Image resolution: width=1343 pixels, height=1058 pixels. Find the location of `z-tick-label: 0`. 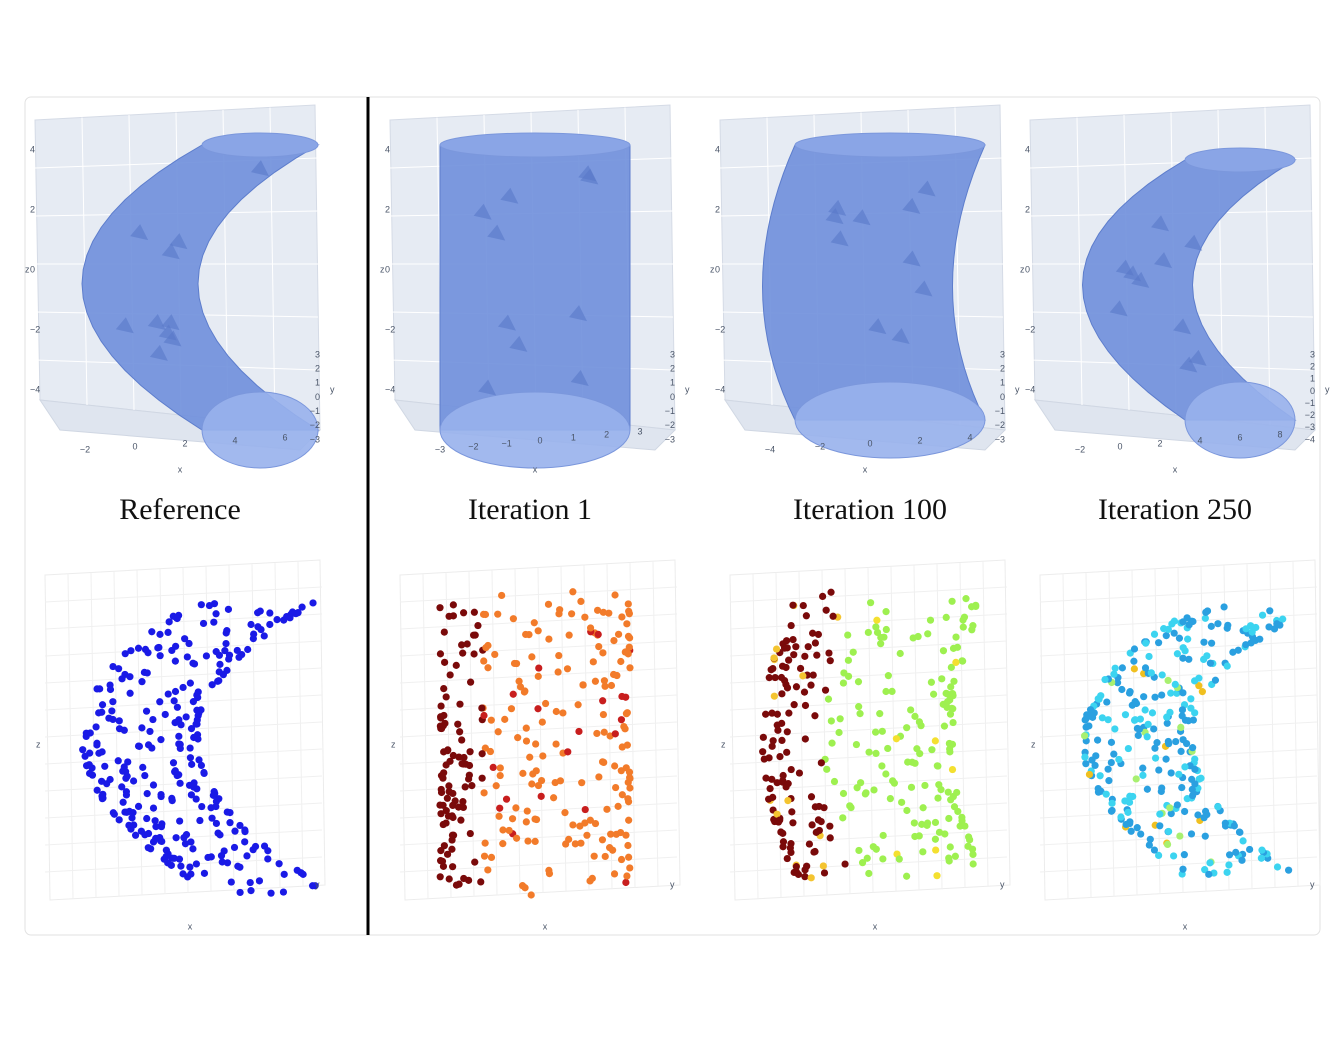

z-tick-label: 0 is located at coordinates (1027, 269).